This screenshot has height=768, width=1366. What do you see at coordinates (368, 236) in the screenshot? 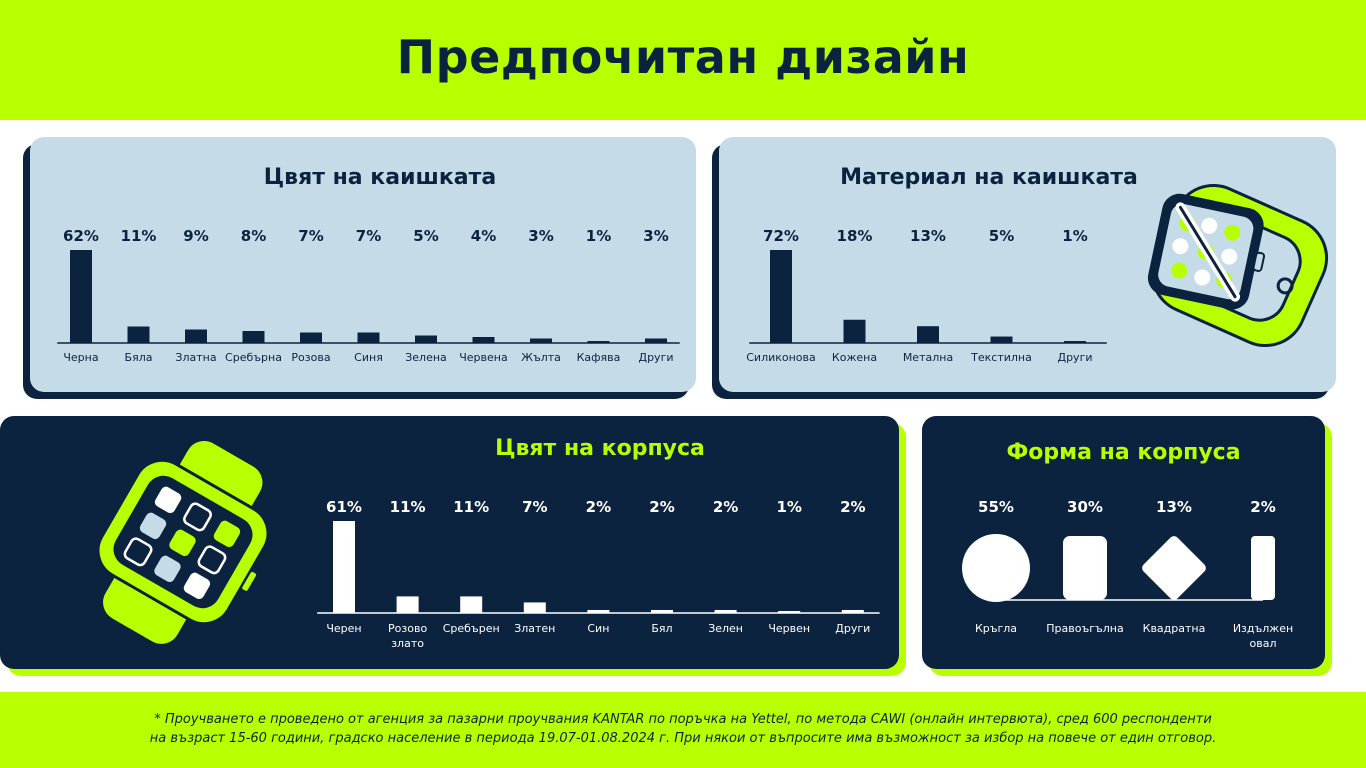
I see `value-label-5: 7%` at bounding box center [368, 236].